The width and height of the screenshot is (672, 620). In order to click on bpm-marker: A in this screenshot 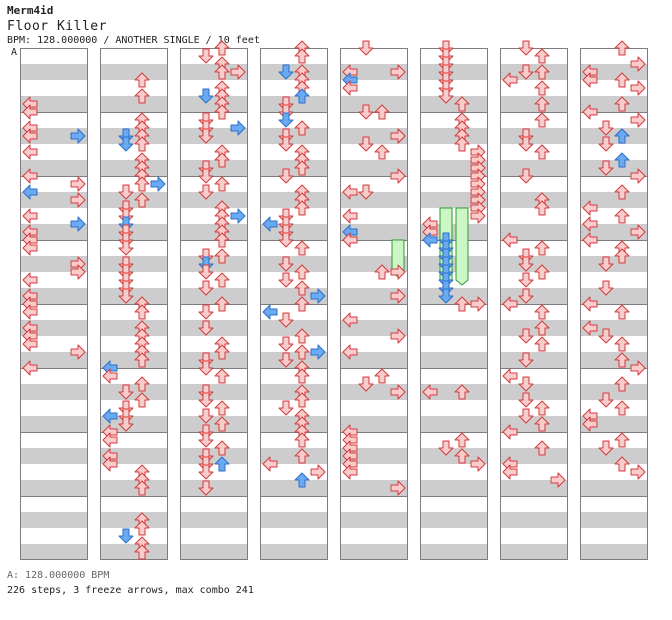, I will do `click(14, 52)`.